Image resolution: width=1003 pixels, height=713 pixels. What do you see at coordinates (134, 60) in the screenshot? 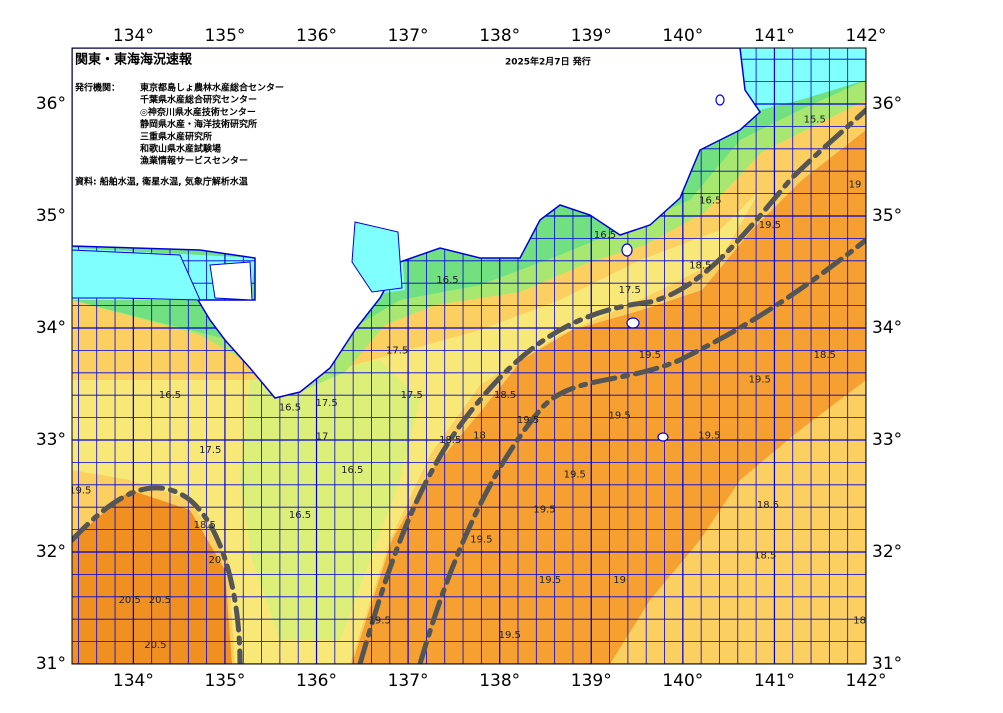
I see `map-title: 関東・東海海況速報` at bounding box center [134, 60].